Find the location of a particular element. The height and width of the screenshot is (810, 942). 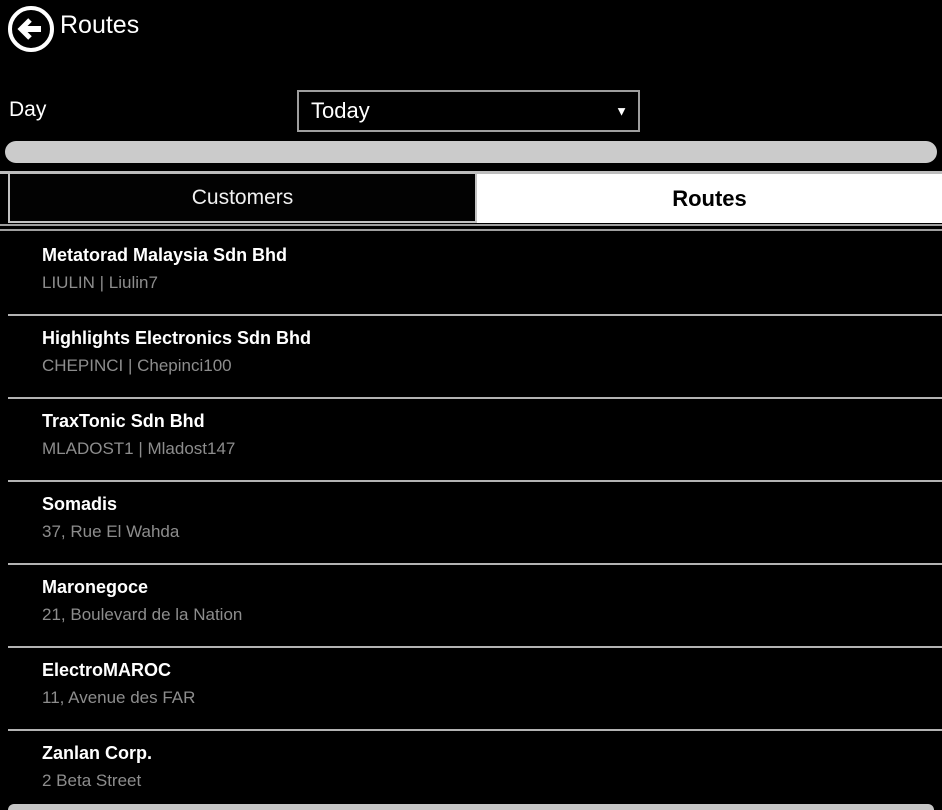

tab-customers: Customers is located at coordinates (242, 198).